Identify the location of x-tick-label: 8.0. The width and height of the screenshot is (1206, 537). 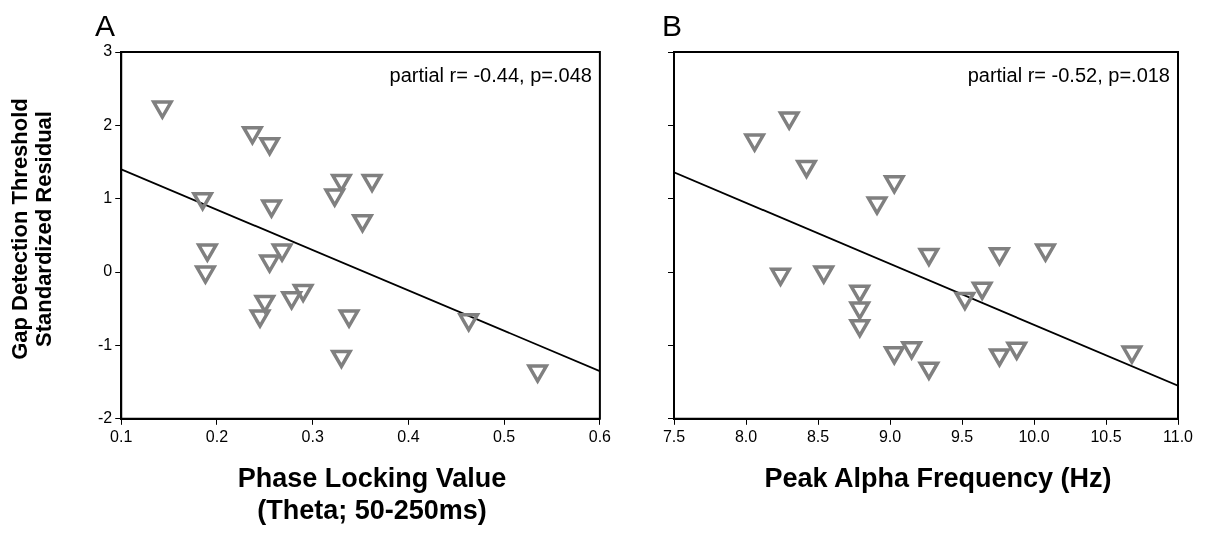
(746, 436).